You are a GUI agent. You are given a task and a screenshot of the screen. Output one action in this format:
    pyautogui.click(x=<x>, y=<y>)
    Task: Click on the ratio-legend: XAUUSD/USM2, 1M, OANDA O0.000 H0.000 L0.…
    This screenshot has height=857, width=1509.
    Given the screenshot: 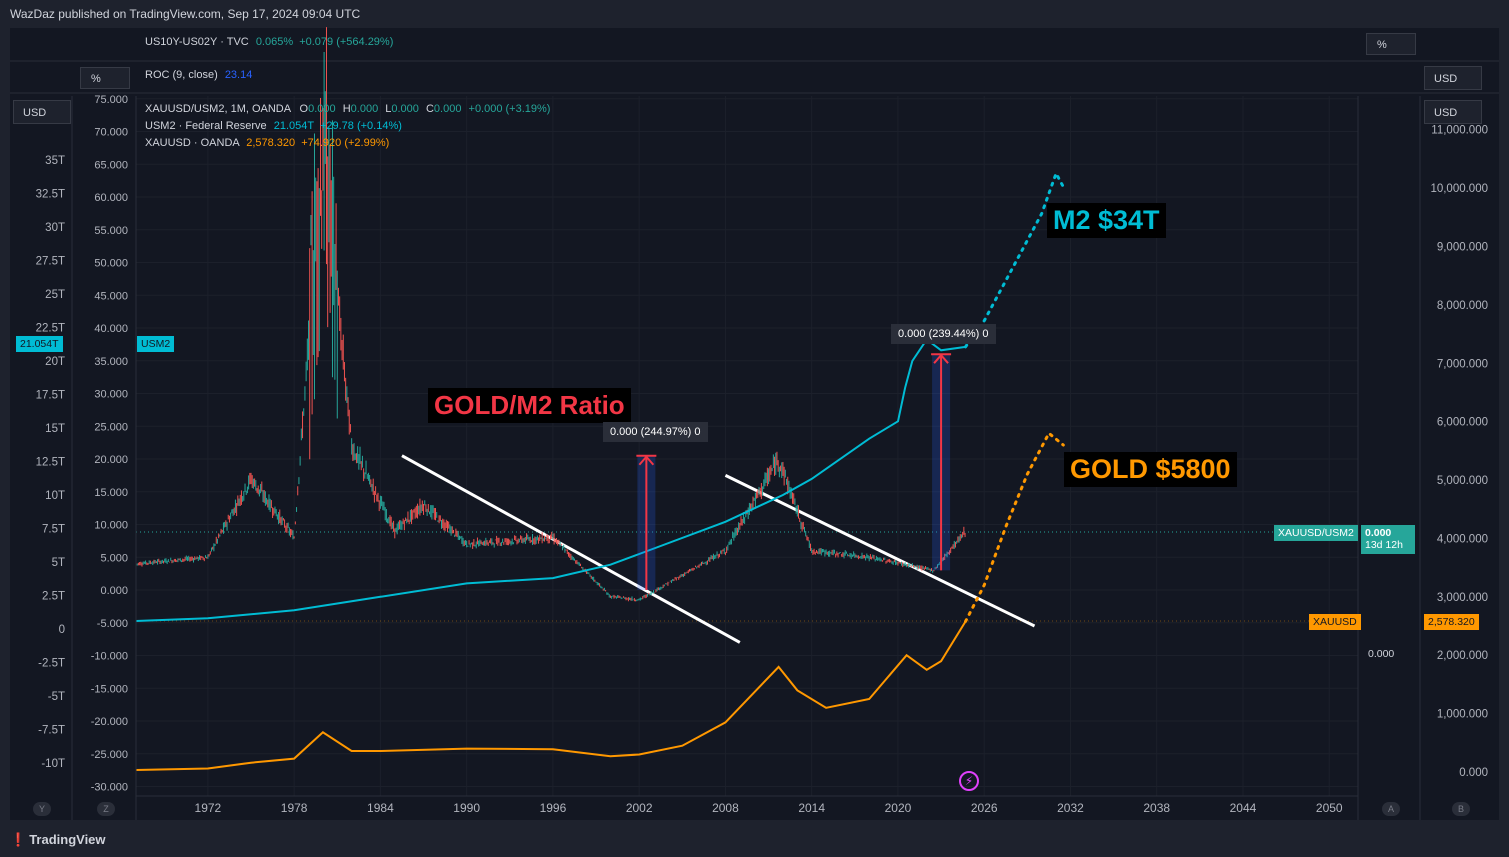 What is the action you would take?
    pyautogui.click(x=347, y=109)
    